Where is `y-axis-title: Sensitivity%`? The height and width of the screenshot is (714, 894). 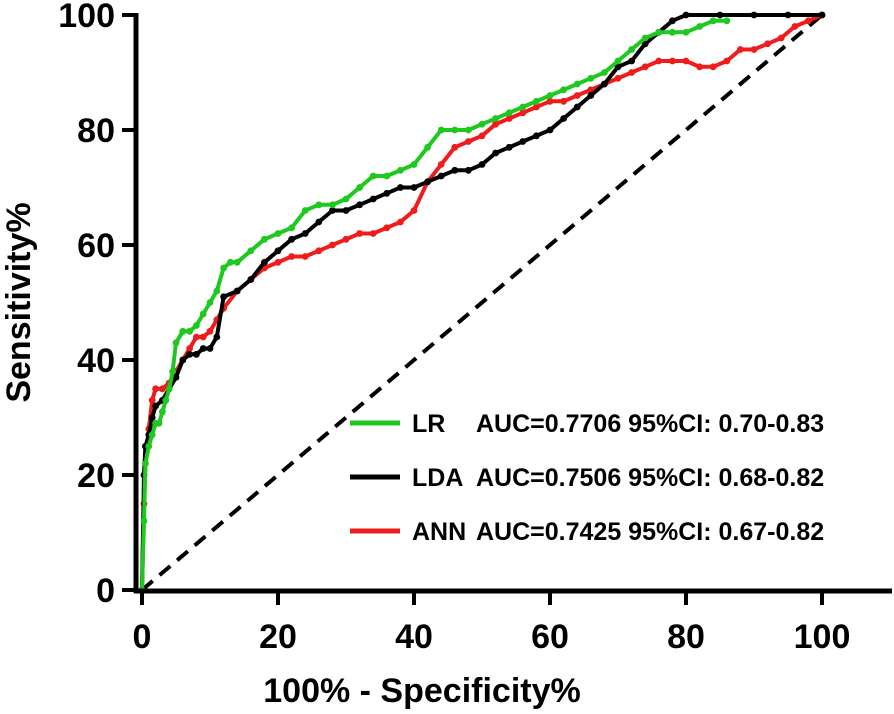 y-axis-title: Sensitivity% is located at coordinates (19, 302).